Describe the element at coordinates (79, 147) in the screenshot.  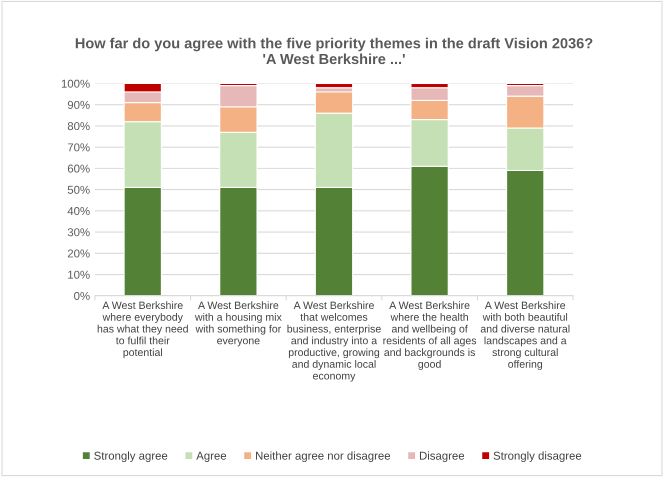
I see `y-tick-label: 70%` at that location.